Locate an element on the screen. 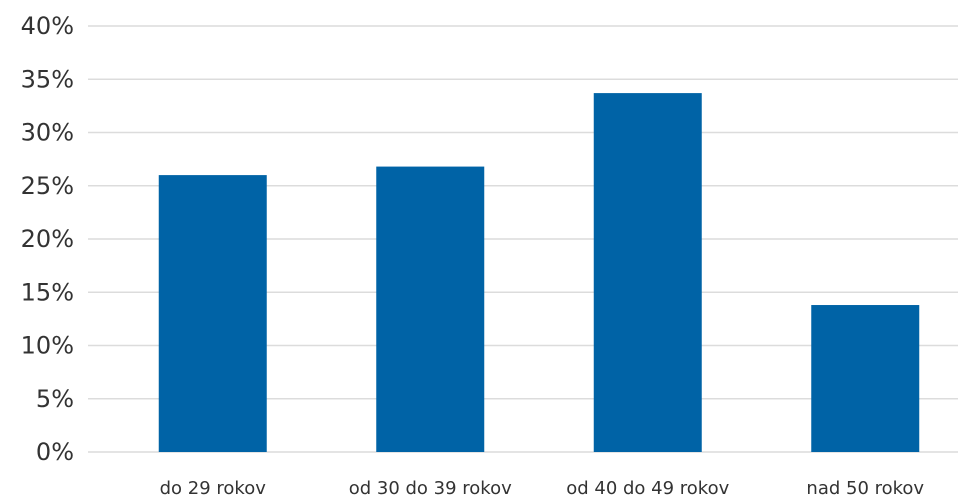 The width and height of the screenshot is (968, 501). y-tick-label: 20% is located at coordinates (47, 239).